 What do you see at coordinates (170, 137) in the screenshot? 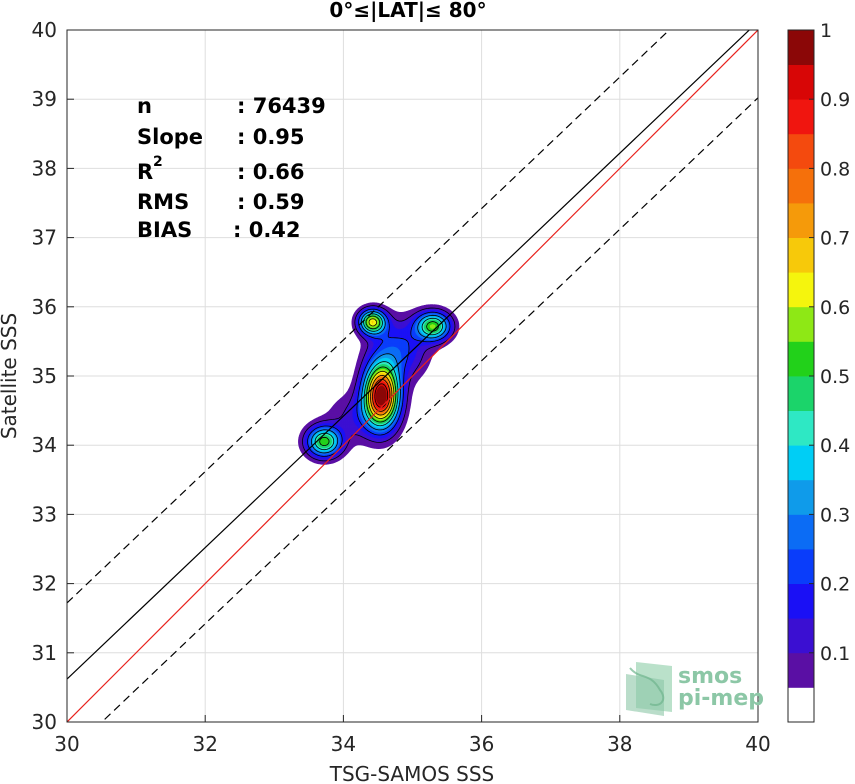
I see `stat-slope-label: Slope` at bounding box center [170, 137].